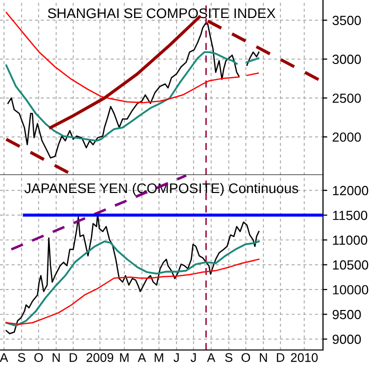  Describe the element at coordinates (350, 265) in the screenshot. I see `y-tick-label: 10500` at that location.